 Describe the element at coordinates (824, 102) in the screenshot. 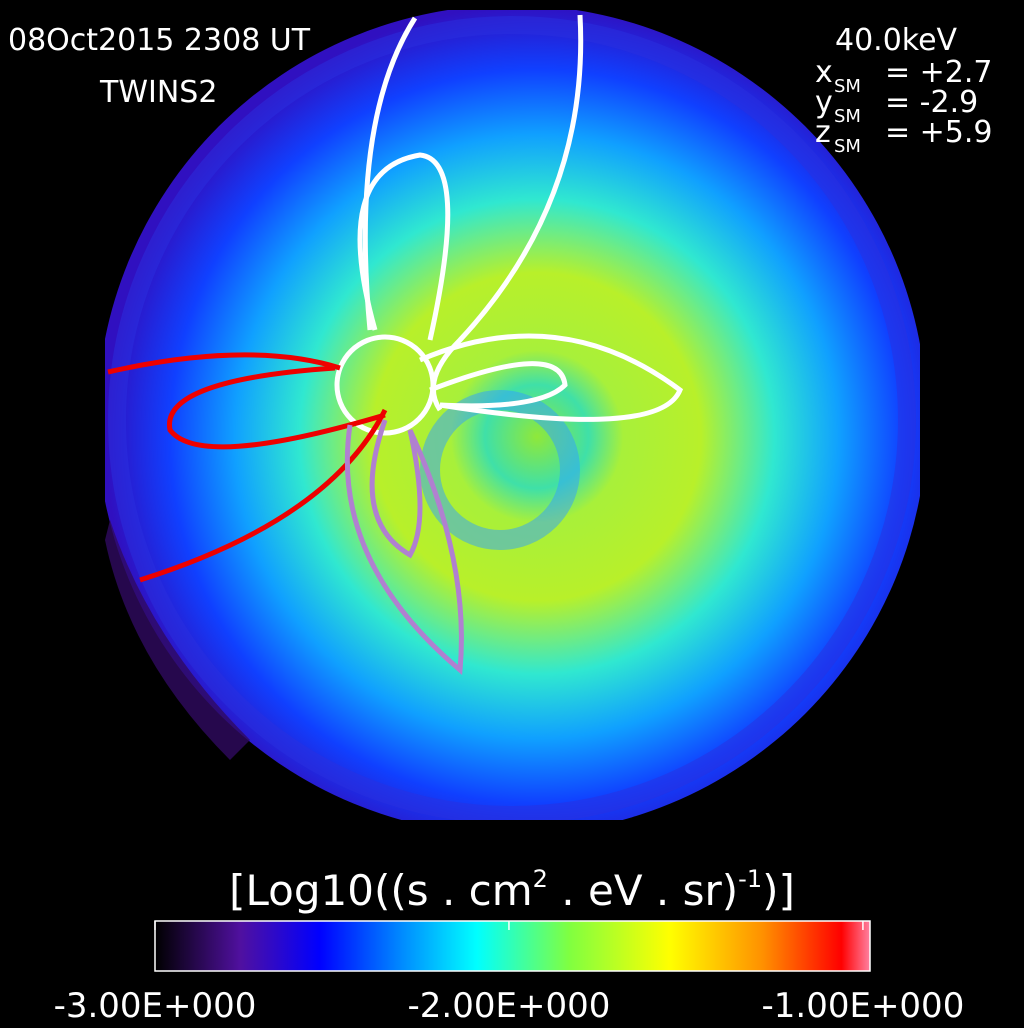

I see `axis-name: y` at that location.